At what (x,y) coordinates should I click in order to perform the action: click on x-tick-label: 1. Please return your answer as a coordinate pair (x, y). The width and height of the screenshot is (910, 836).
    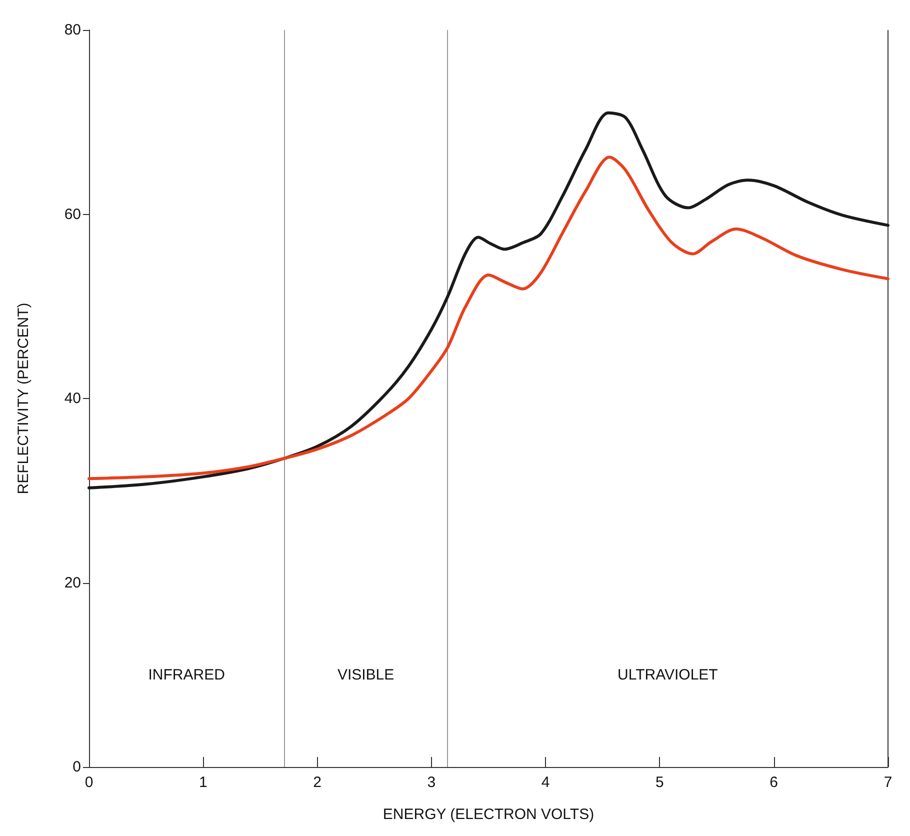
    Looking at the image, I should click on (203, 782).